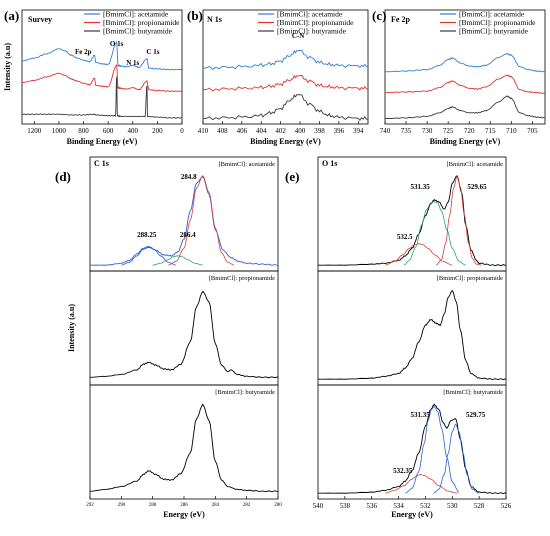 This screenshot has width=550, height=536. Describe the element at coordinates (280, 131) in the screenshot. I see `x-tick-label: 402` at that location.